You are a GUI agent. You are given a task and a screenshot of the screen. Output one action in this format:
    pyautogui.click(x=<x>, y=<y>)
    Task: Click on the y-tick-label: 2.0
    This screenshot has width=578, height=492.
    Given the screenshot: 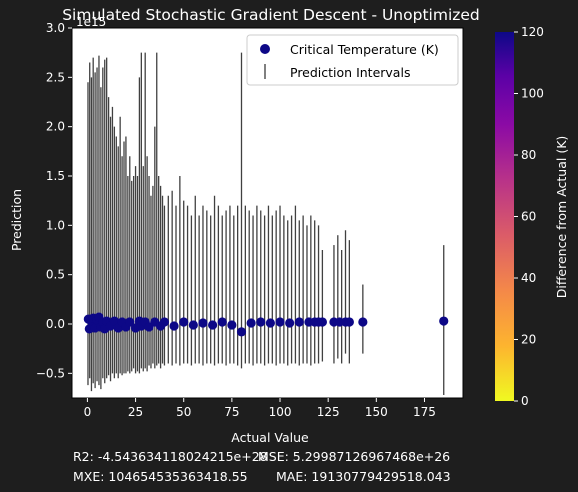 What is the action you would take?
    pyautogui.click(x=55, y=127)
    